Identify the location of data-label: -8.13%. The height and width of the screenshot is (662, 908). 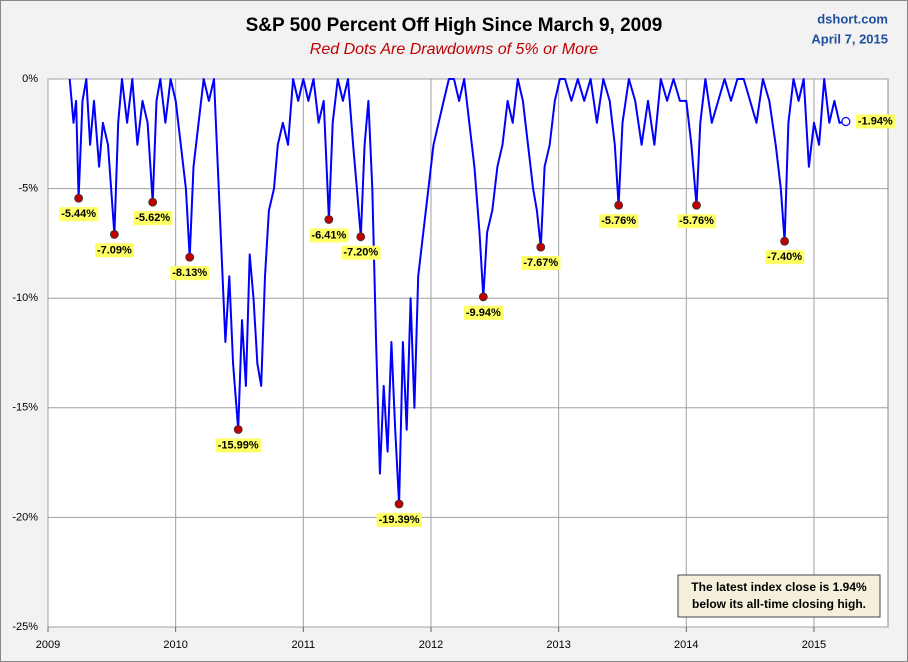
(189, 273).